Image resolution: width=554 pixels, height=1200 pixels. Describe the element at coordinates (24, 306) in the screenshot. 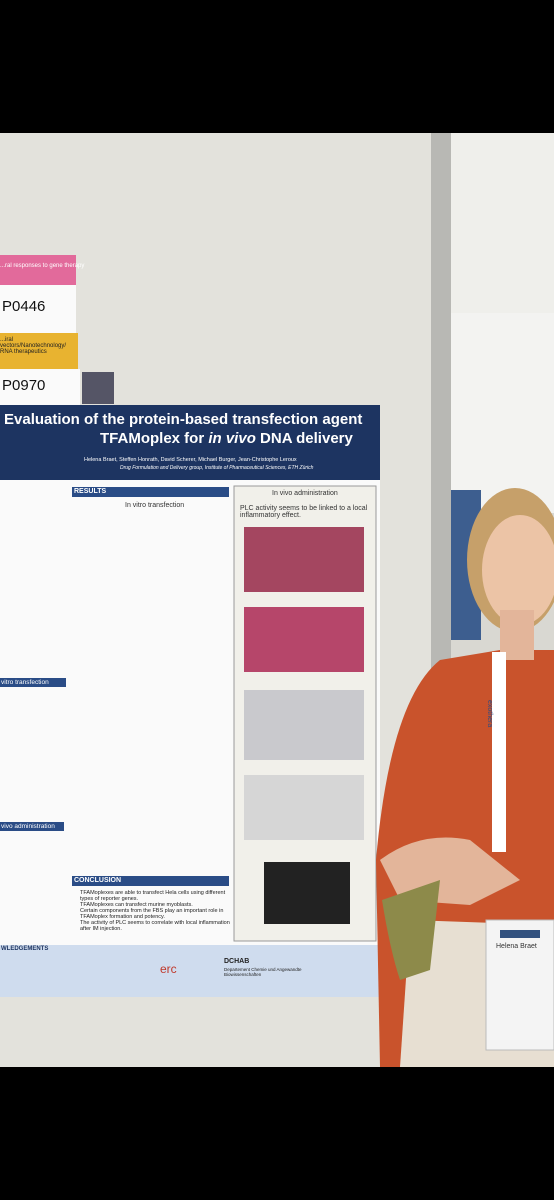

I see `poster-code: P0446` at that location.